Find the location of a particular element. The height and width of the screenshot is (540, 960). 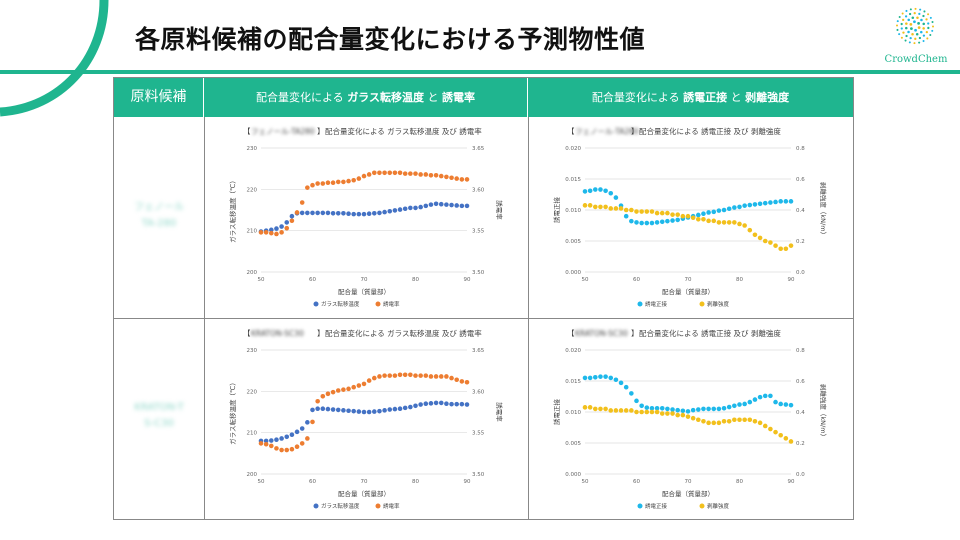

y2-tick-label: 3.65 is located at coordinates (478, 351).